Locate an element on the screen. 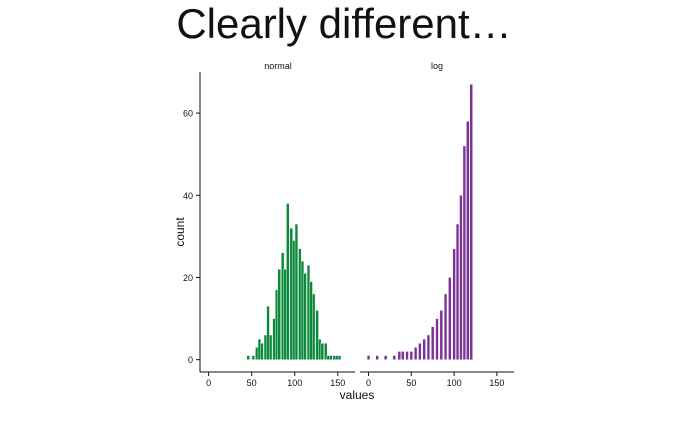 This screenshot has height=429, width=688. y-tick-label: 60 is located at coordinates (188, 114).